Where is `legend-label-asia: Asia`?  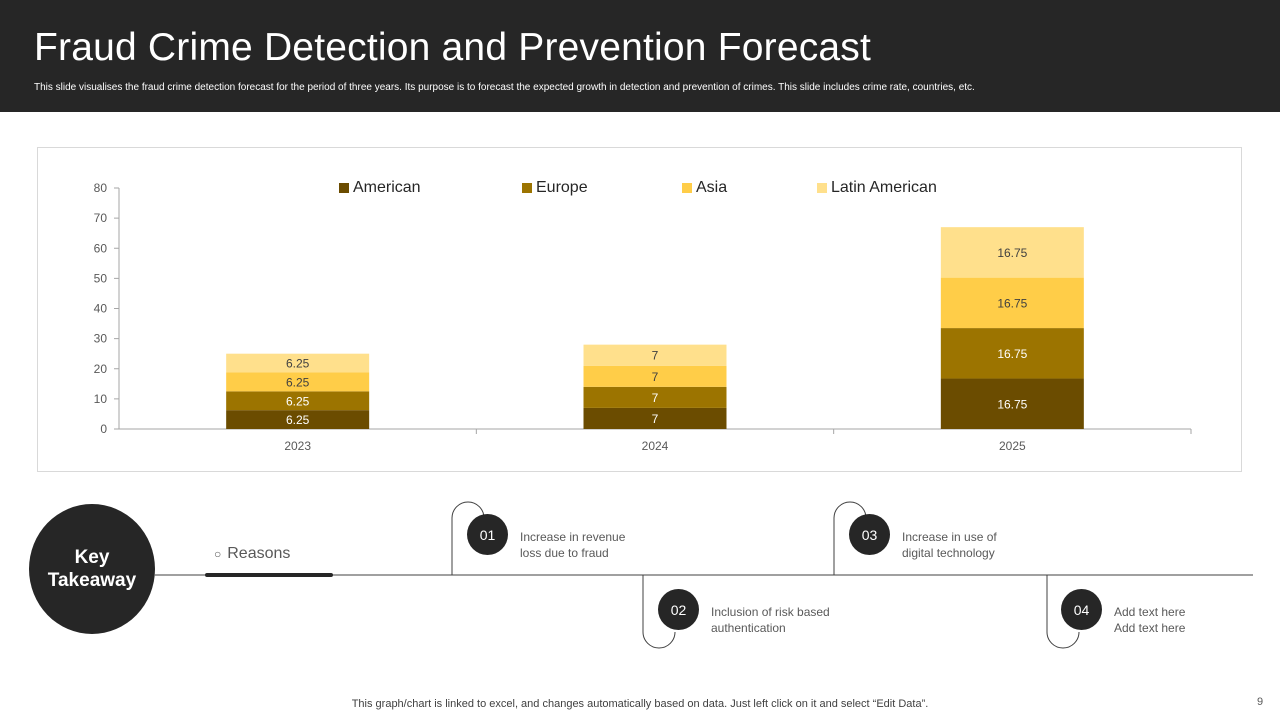 legend-label-asia: Asia is located at coordinates (712, 187).